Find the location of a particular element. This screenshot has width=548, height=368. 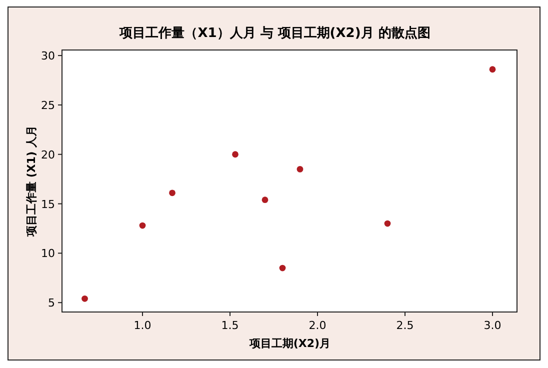

y-tick-label: 10 is located at coordinates (48, 253).